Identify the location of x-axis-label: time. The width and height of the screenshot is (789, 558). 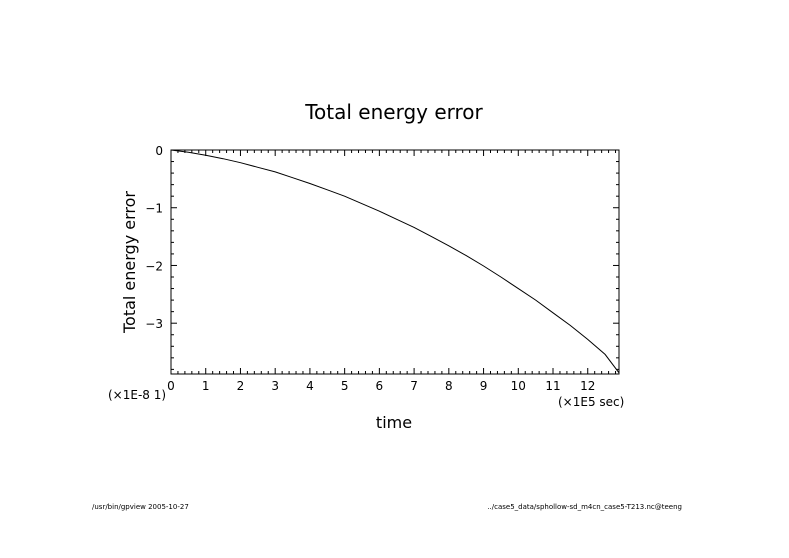
(394, 422).